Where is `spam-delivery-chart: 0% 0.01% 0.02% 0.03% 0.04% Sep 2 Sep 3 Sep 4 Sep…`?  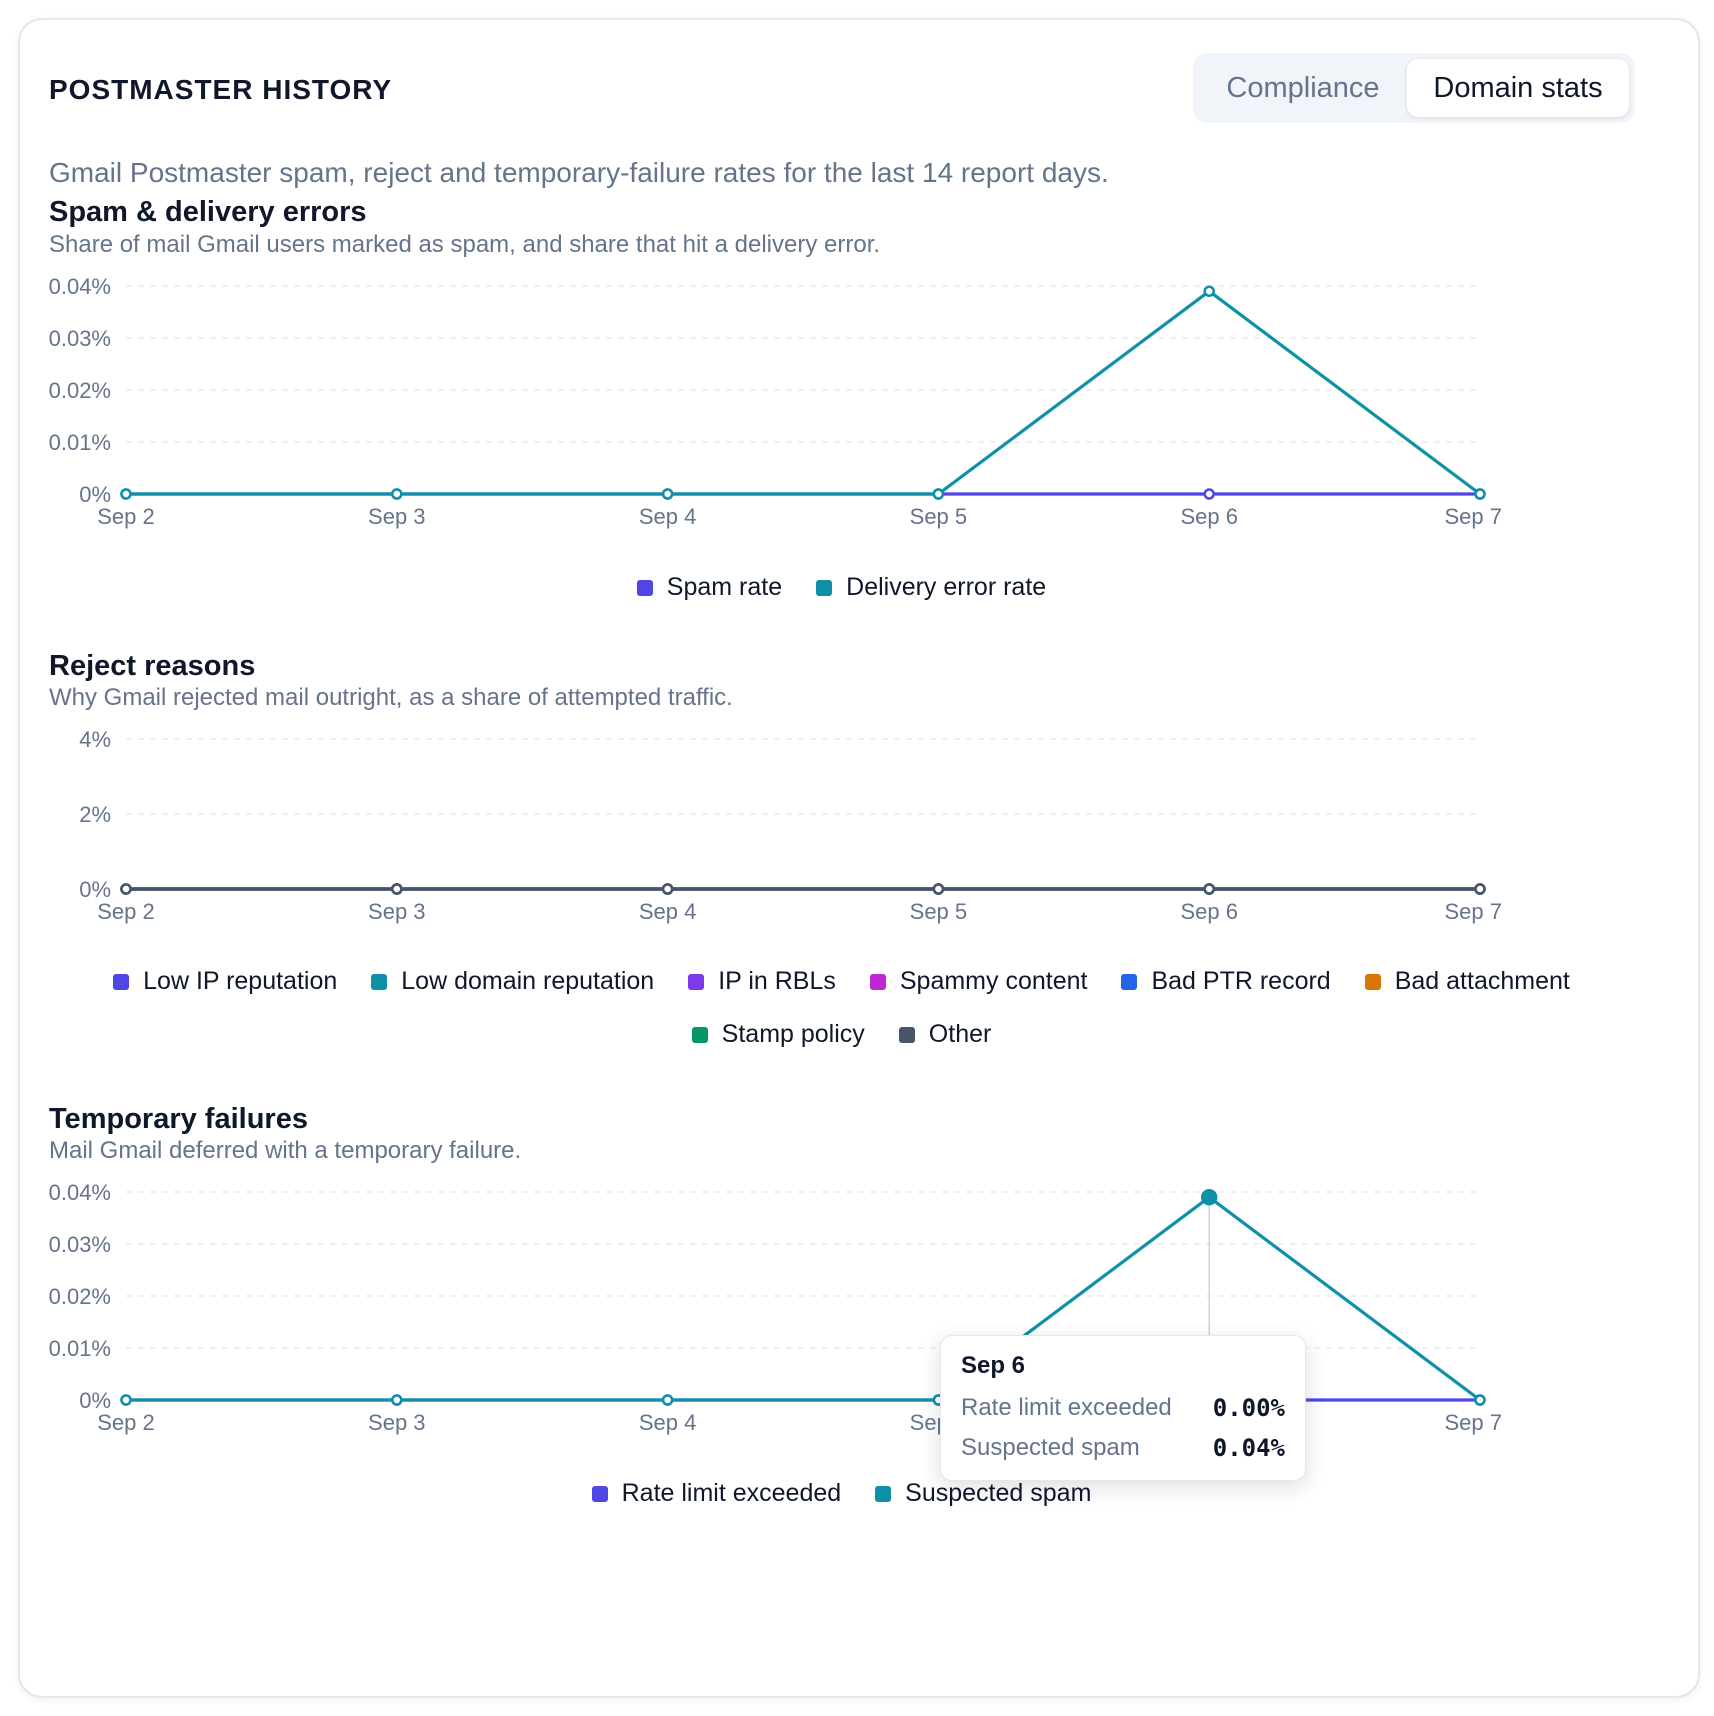 spam-delivery-chart: 0% 0.01% 0.02% 0.03% 0.04% Sep 2 Sep 3 Sep 4 Sep… is located at coordinates (776, 401).